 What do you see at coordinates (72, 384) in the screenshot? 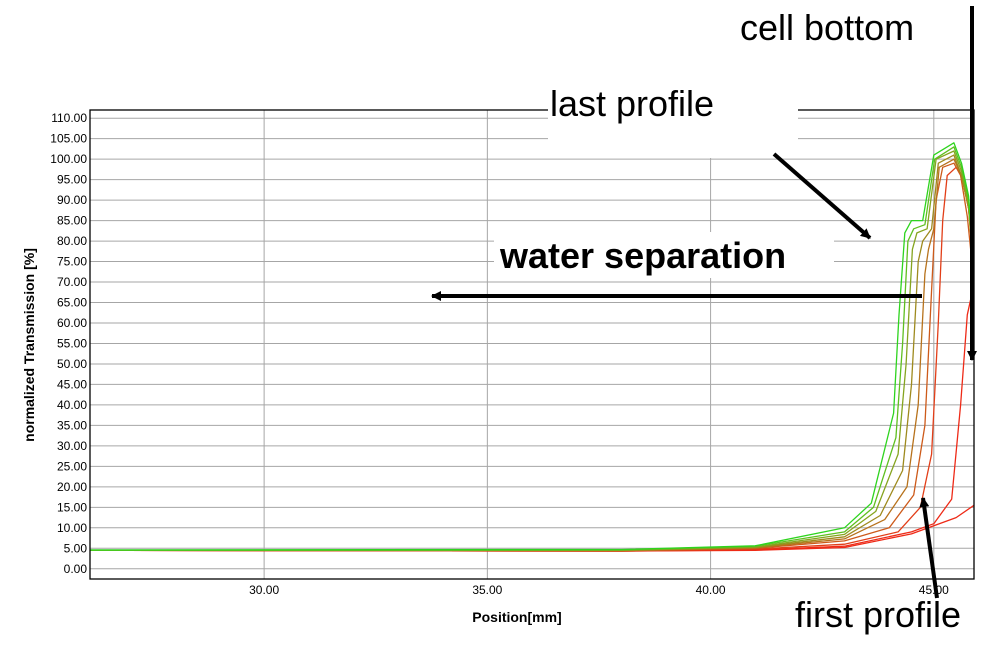
I see `y-tick-label: 45.00` at bounding box center [72, 384].